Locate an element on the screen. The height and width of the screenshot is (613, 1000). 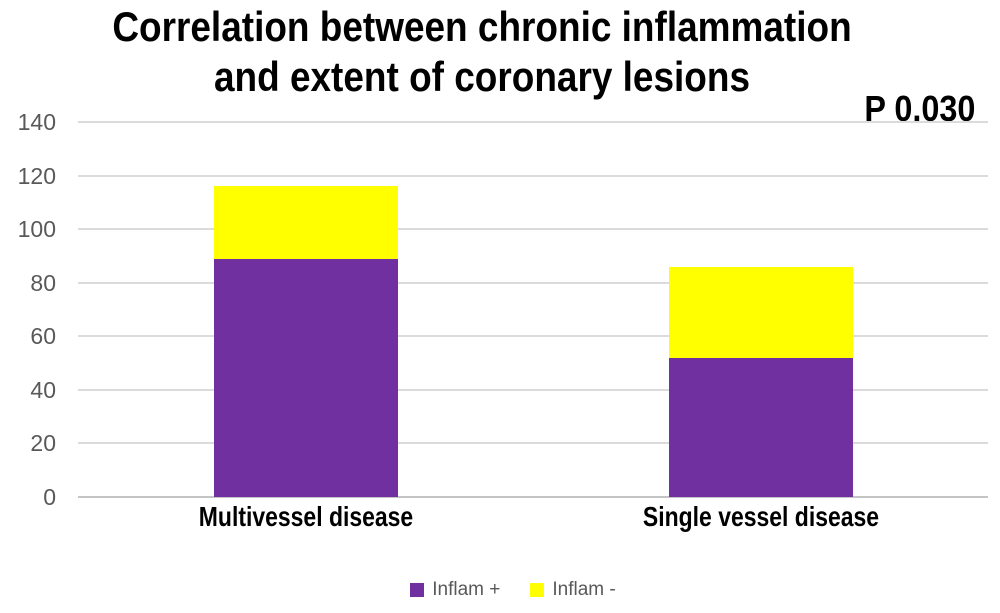
legend-label: Inflam - is located at coordinates (584, 589).